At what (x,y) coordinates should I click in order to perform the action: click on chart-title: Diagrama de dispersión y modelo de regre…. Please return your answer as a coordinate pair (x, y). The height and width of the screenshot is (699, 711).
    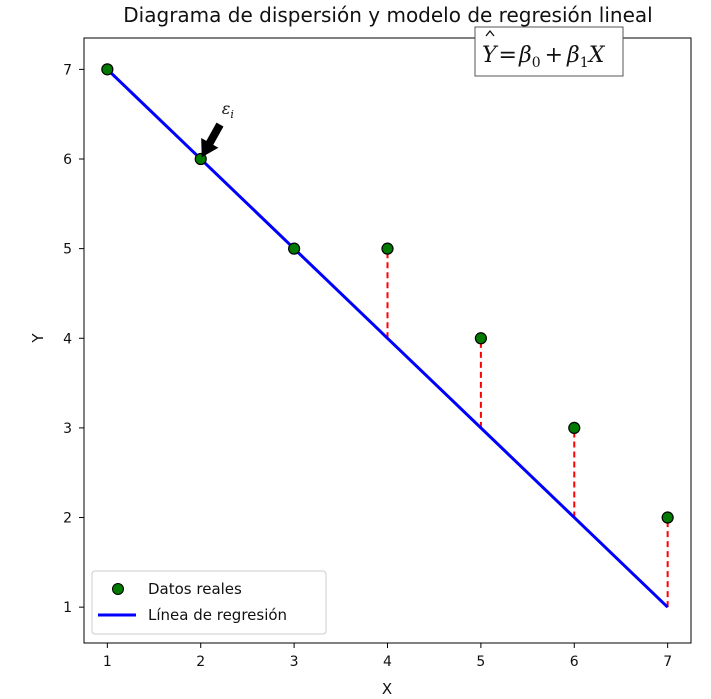
    Looking at the image, I should click on (387, 15).